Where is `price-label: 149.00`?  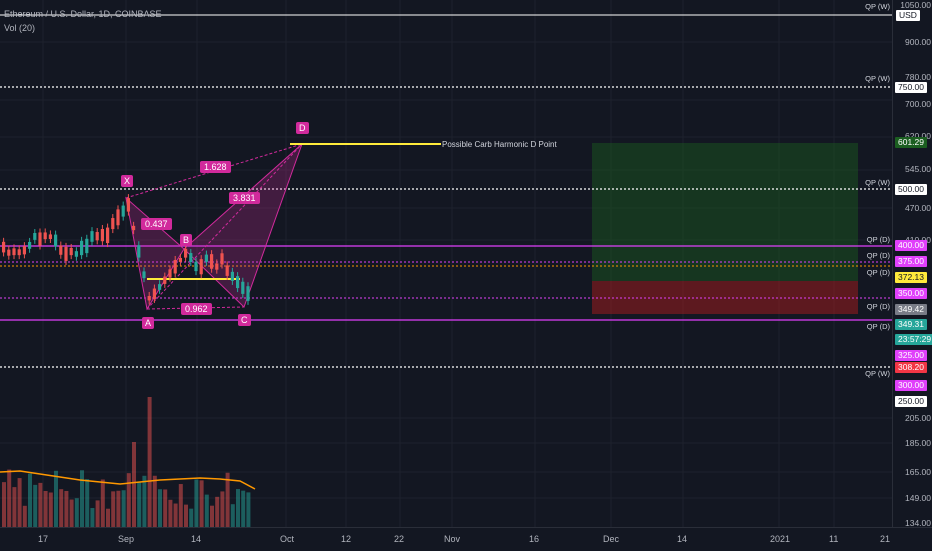 price-label: 149.00 is located at coordinates (918, 498).